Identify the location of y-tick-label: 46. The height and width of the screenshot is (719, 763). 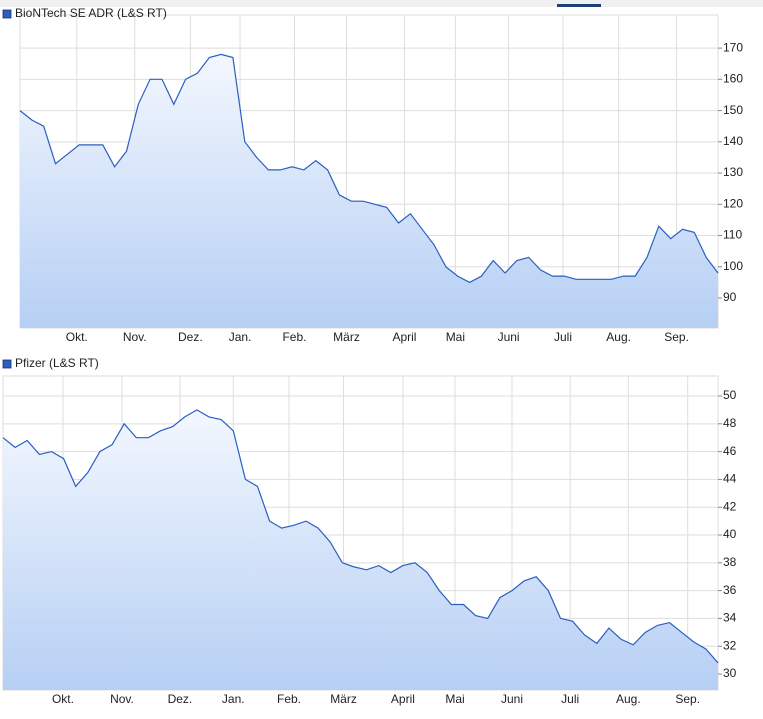
(730, 451).